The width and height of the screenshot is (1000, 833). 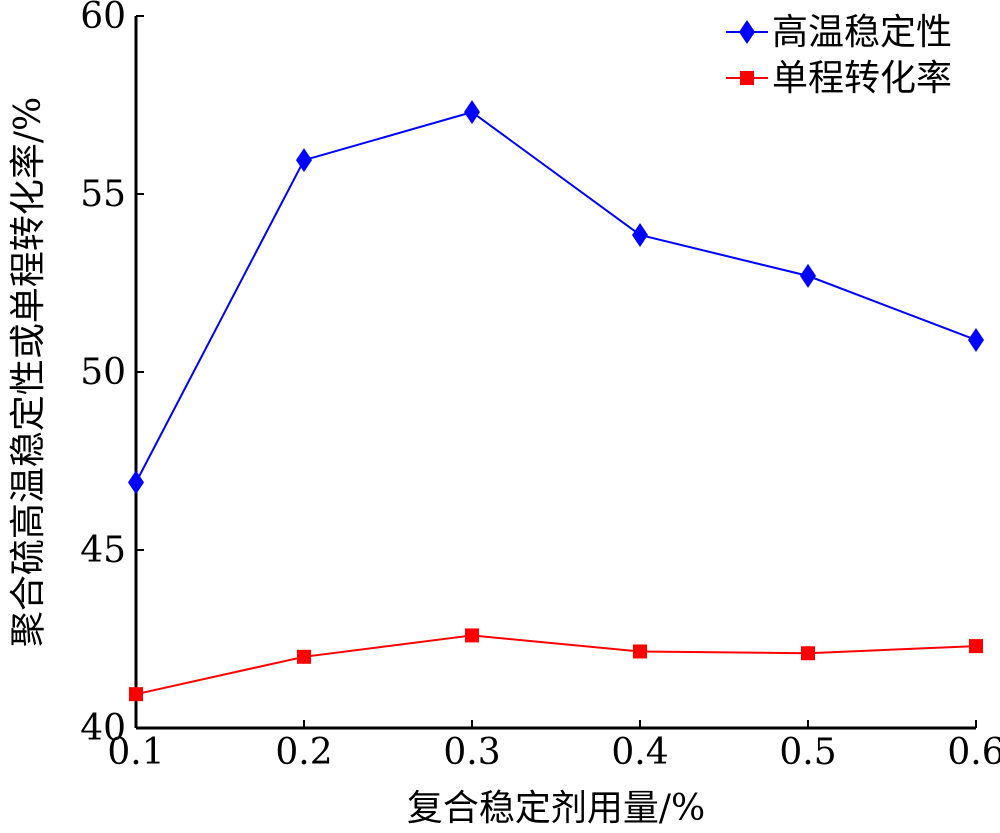 I want to click on y-tick-label: 60, so click(x=103, y=18).